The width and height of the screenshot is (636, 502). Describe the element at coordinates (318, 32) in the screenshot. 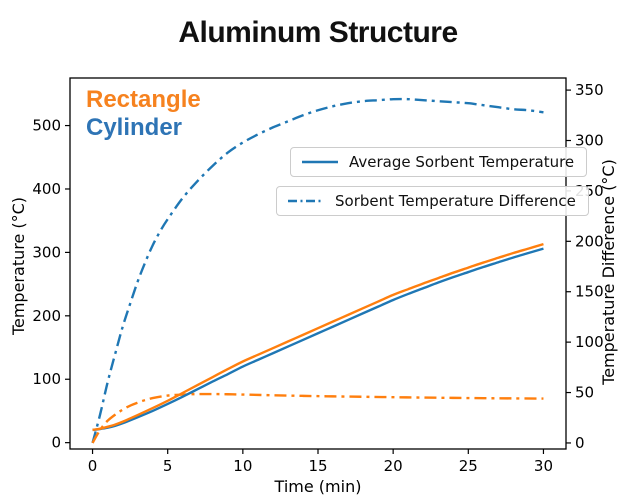

I see `chart-title: Aluminum Structure` at that location.